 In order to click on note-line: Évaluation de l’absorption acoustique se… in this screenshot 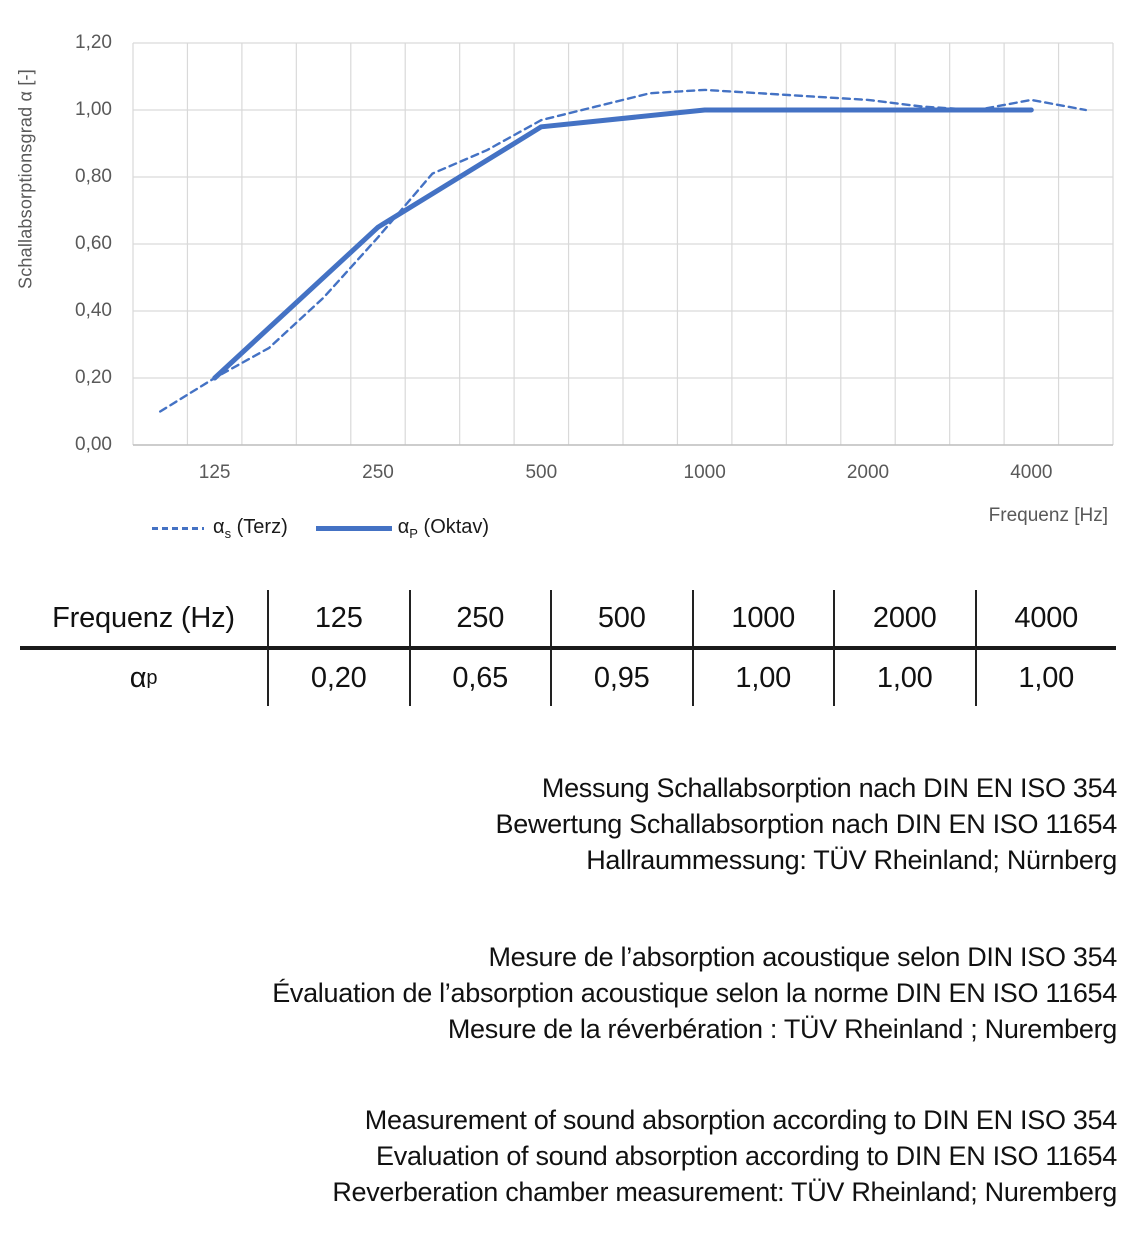, I will do `click(694, 993)`.